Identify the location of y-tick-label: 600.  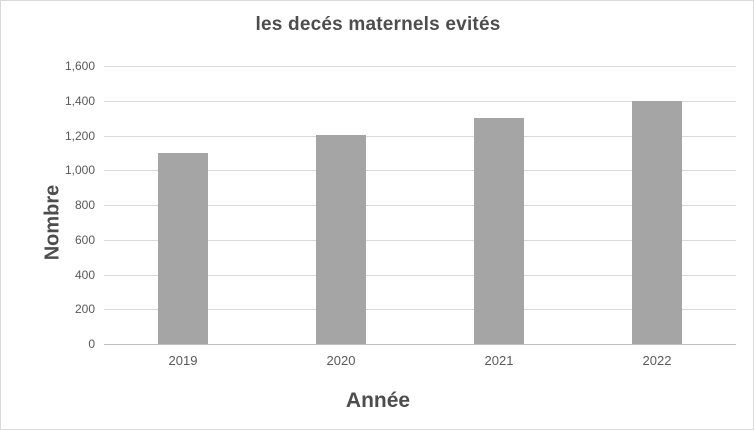
(84, 240).